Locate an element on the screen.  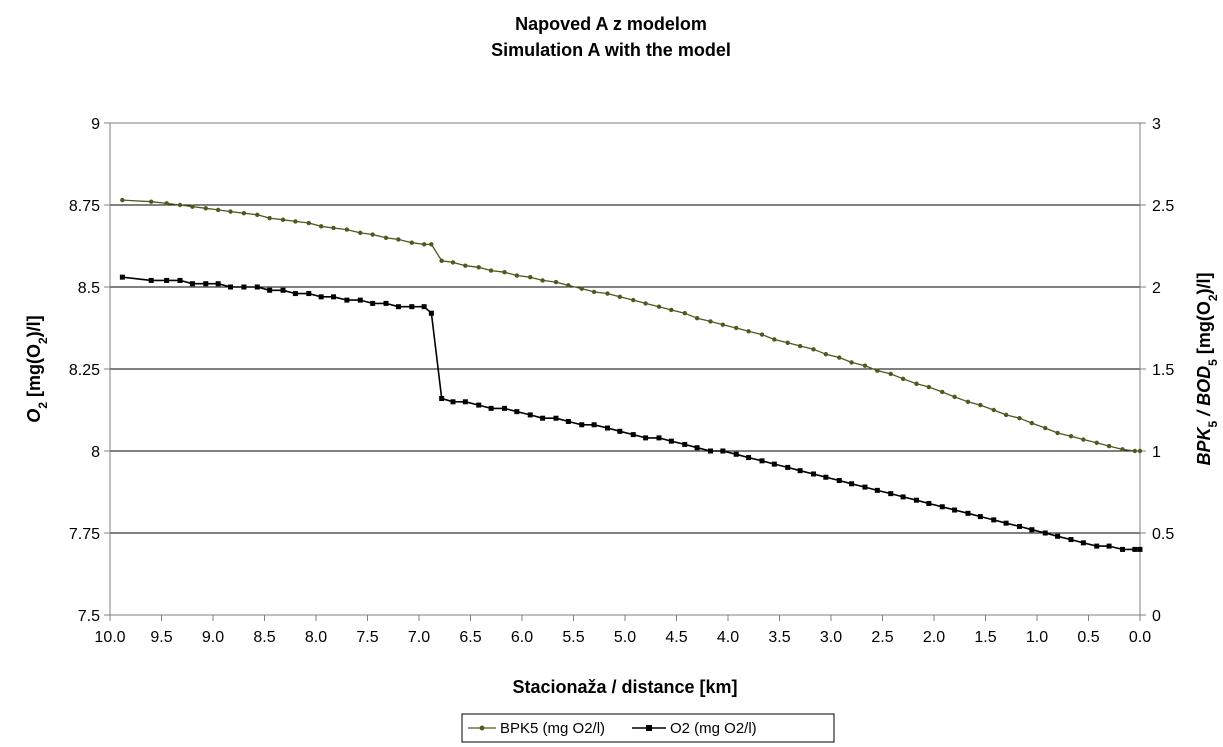
x-tick-label: 7.0 is located at coordinates (419, 637).